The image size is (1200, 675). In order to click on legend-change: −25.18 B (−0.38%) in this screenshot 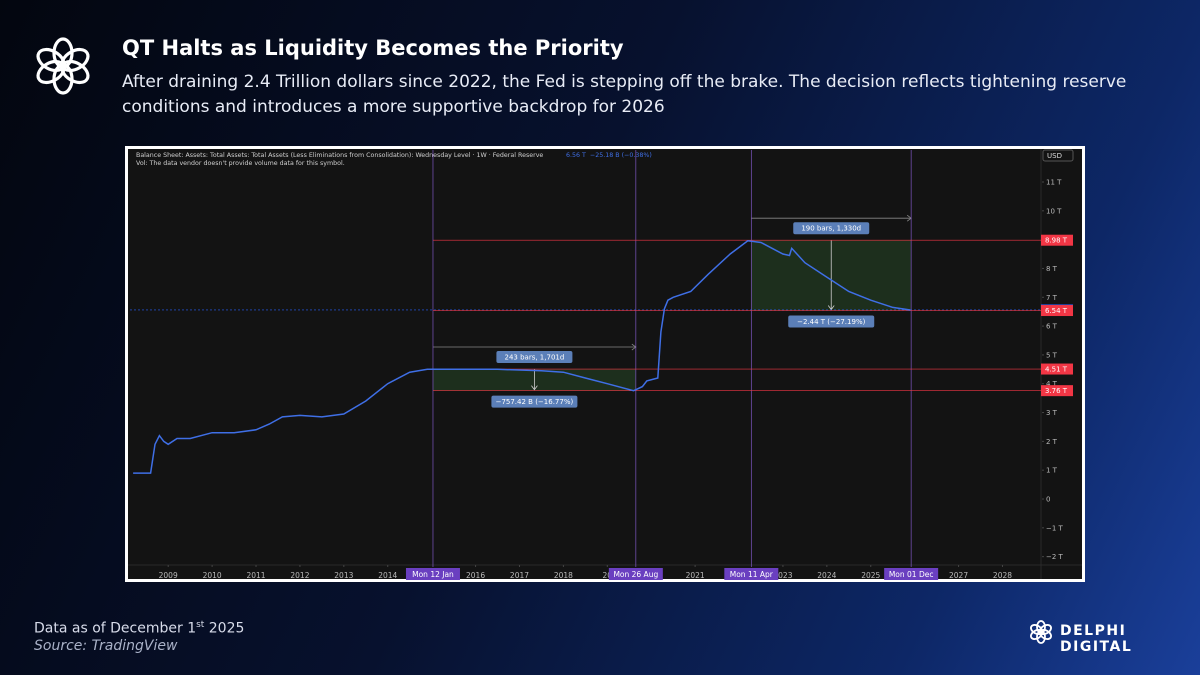, I will do `click(621, 155)`.